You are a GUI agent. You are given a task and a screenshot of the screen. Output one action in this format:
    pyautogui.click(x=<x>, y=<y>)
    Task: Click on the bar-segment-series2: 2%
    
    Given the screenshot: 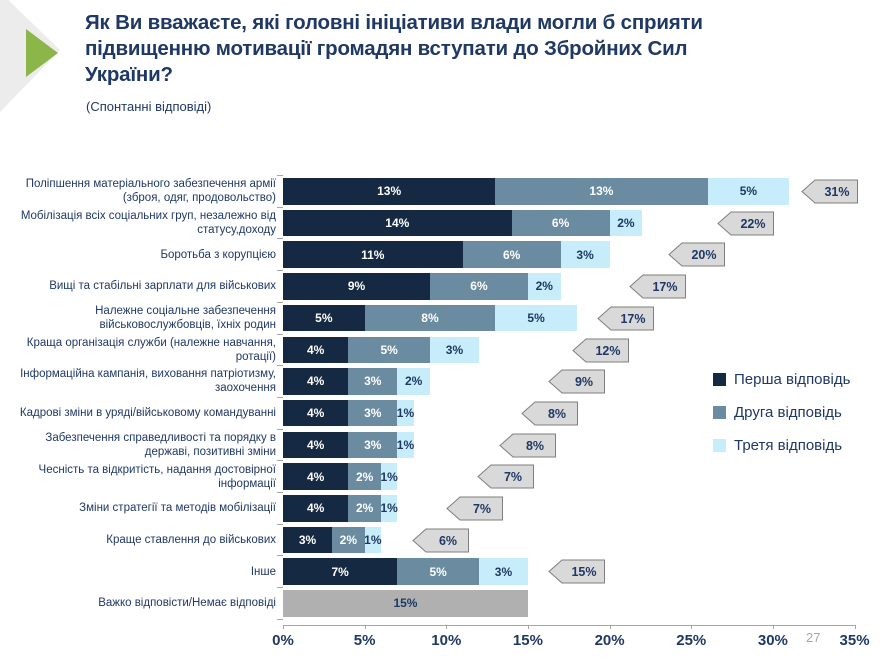 What is the action you would take?
    pyautogui.click(x=348, y=540)
    